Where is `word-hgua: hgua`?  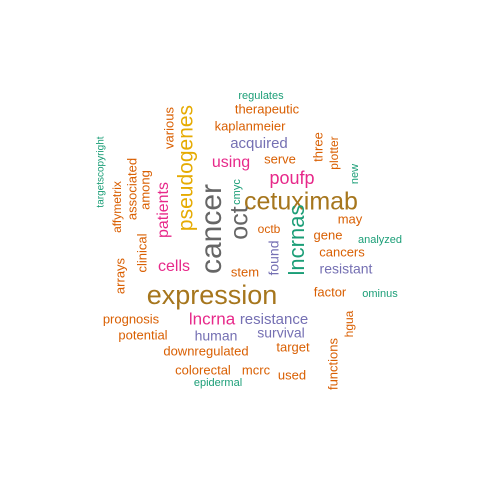 word-hgua: hgua is located at coordinates (349, 323).